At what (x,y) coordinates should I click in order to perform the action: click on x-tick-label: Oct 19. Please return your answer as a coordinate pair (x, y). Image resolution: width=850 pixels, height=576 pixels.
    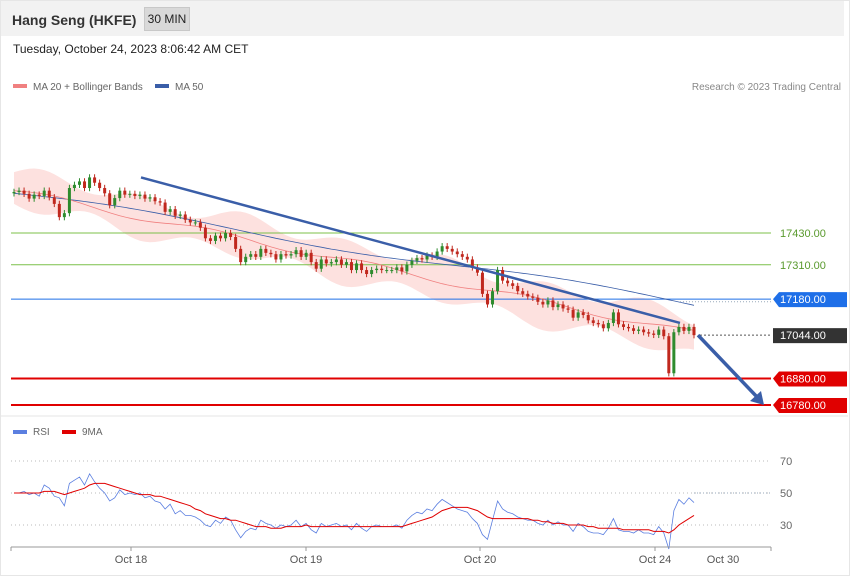
    Looking at the image, I should click on (306, 560).